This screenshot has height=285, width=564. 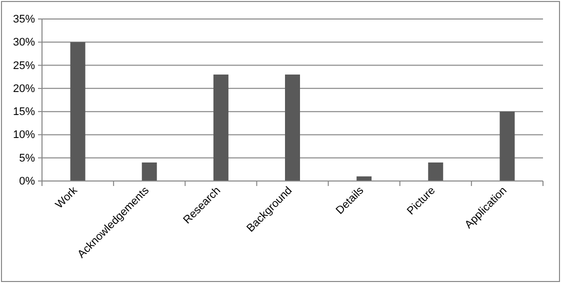 I want to click on y-tick-label: 25%, so click(x=24, y=66).